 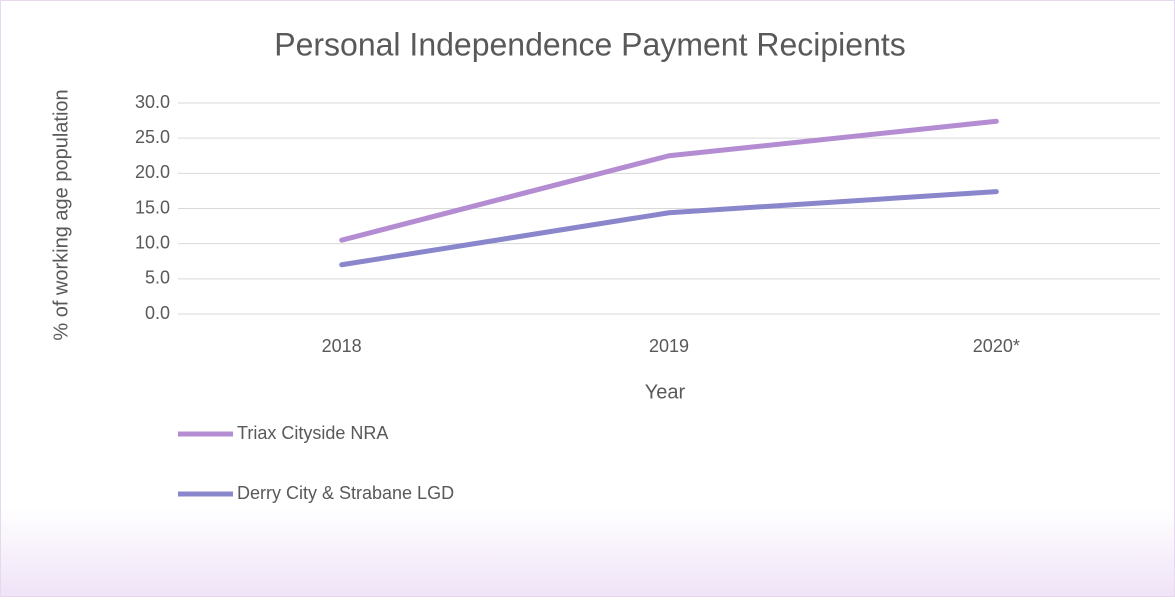 What do you see at coordinates (342, 346) in the screenshot?
I see `x-tick-label: 2018` at bounding box center [342, 346].